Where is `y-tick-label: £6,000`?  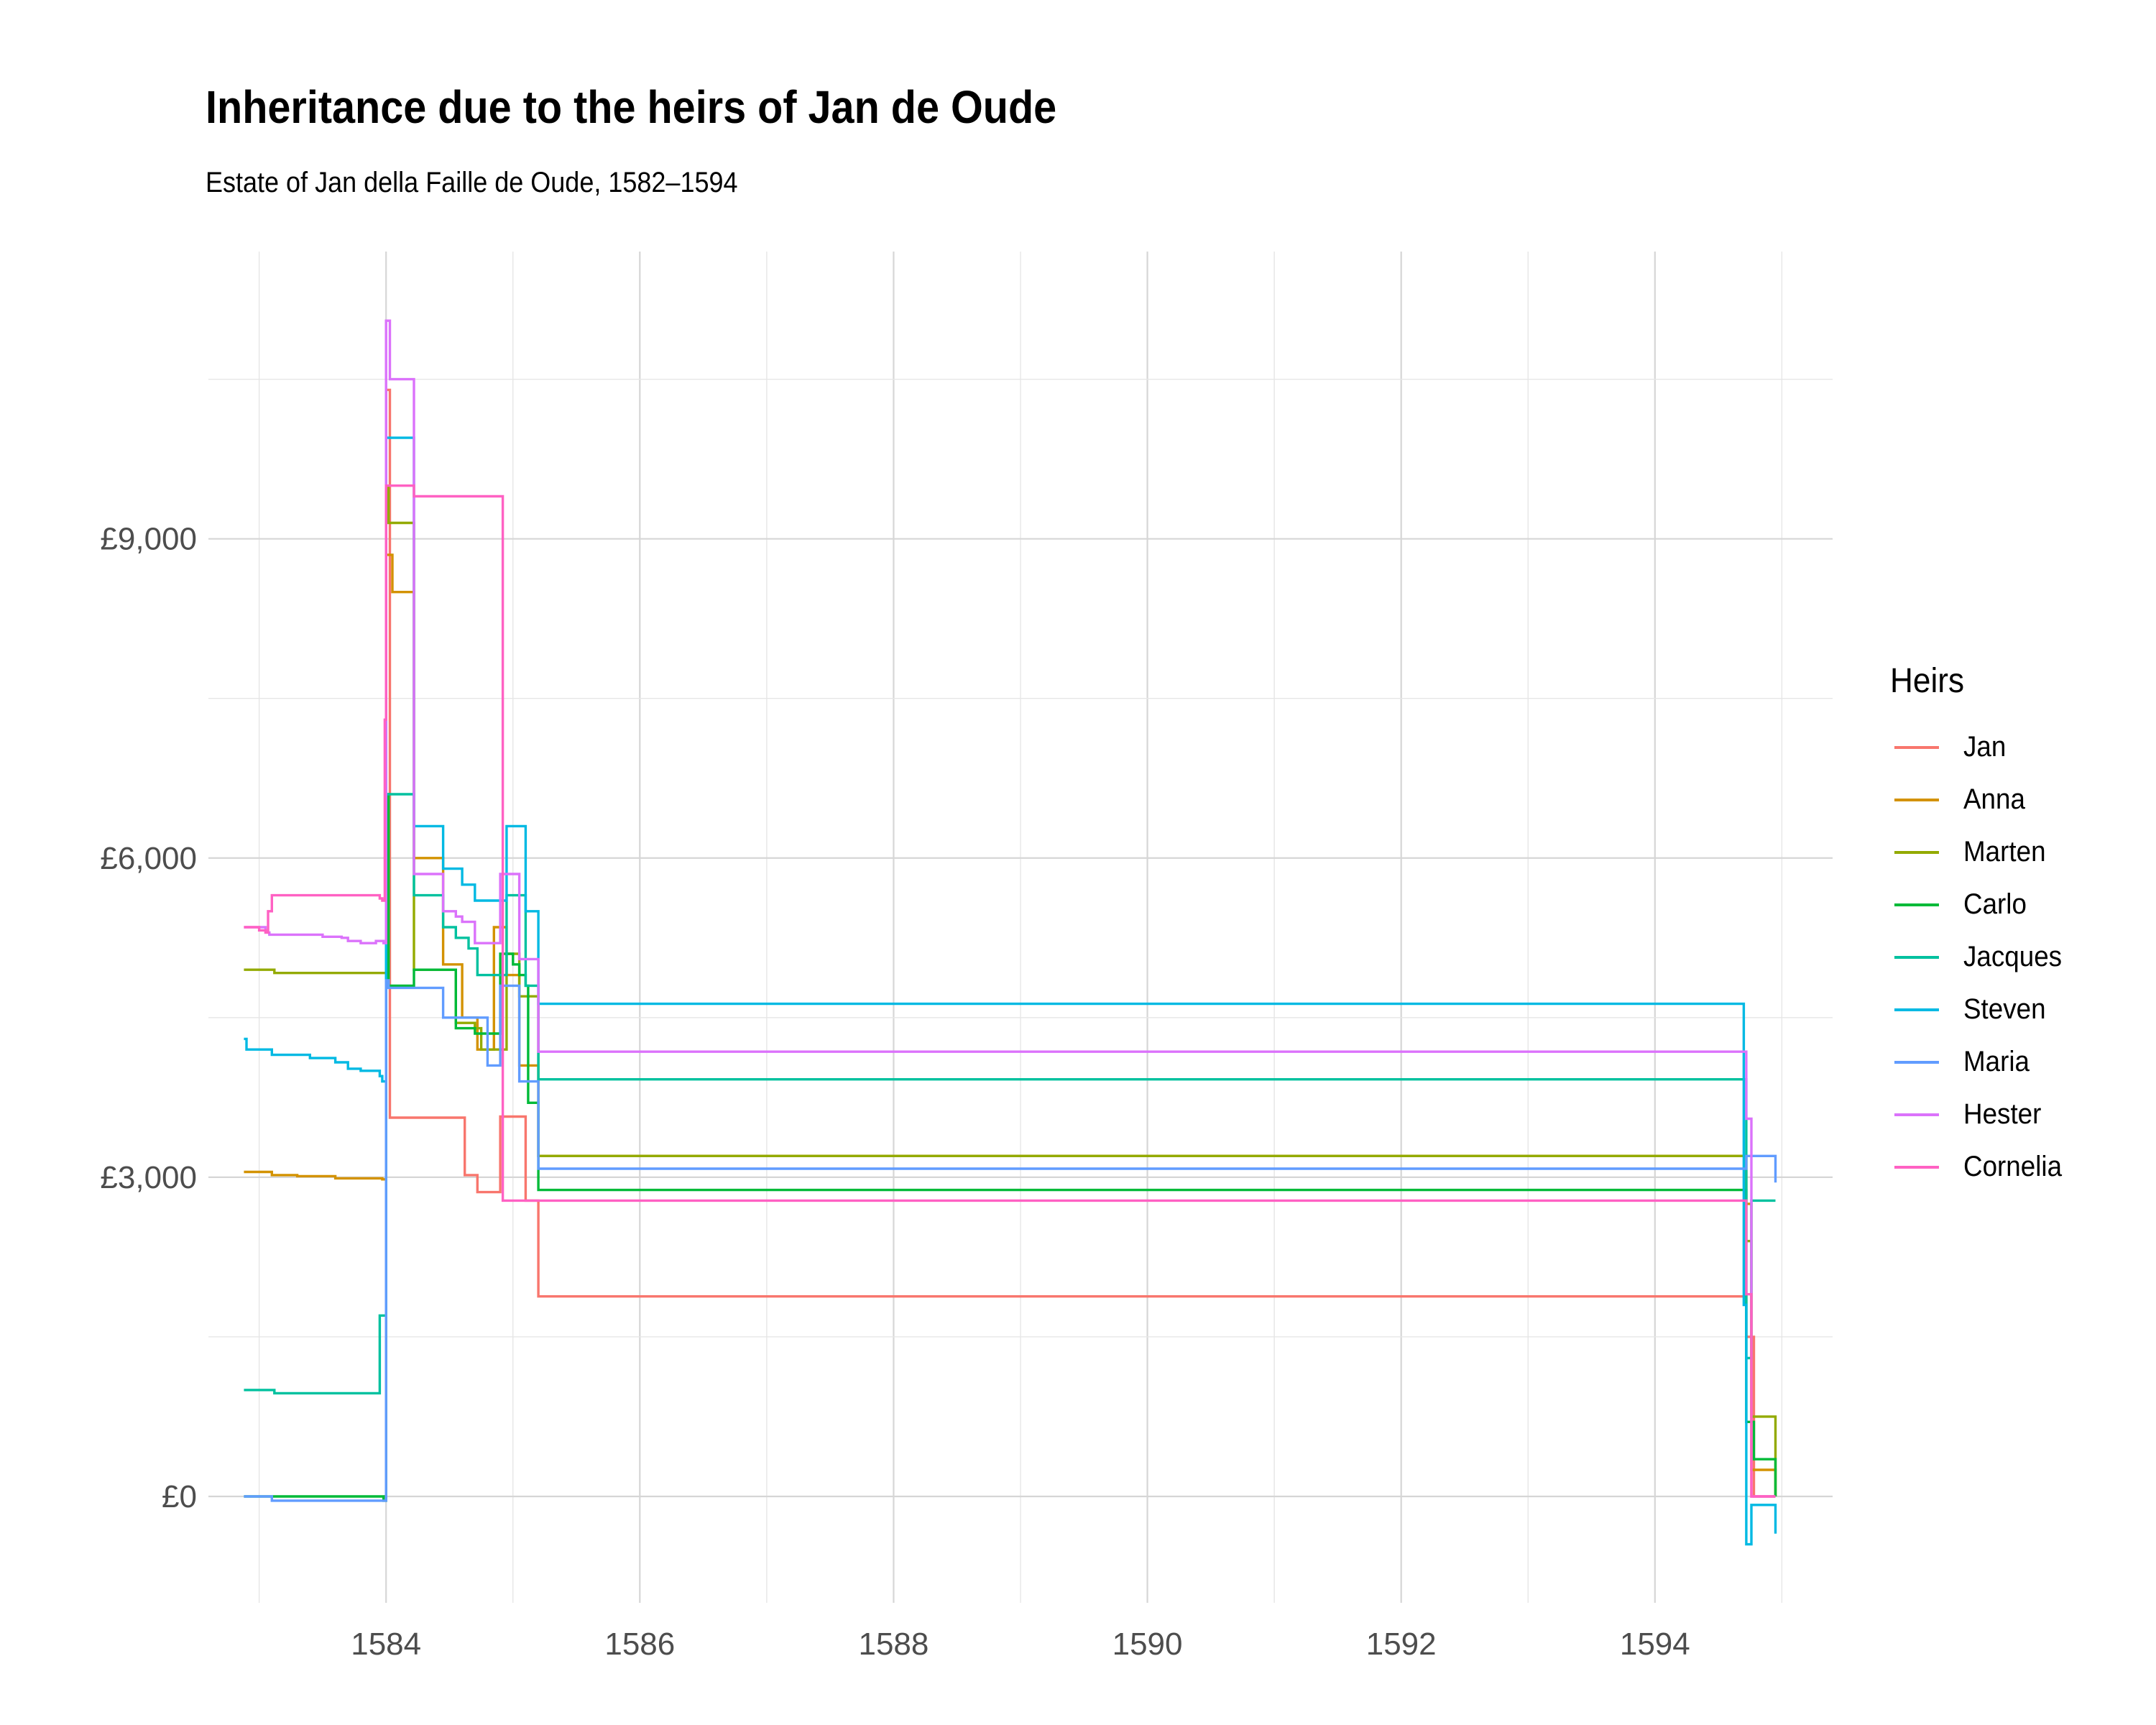
y-tick-label: £6,000 is located at coordinates (148, 858).